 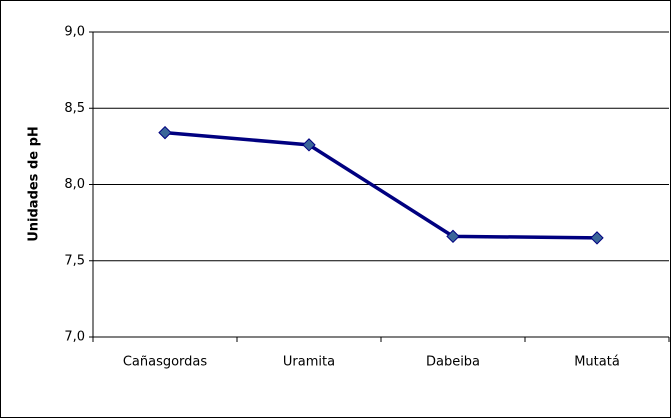 What do you see at coordinates (74, 260) in the screenshot?
I see `y-tick-label: 7,5` at bounding box center [74, 260].